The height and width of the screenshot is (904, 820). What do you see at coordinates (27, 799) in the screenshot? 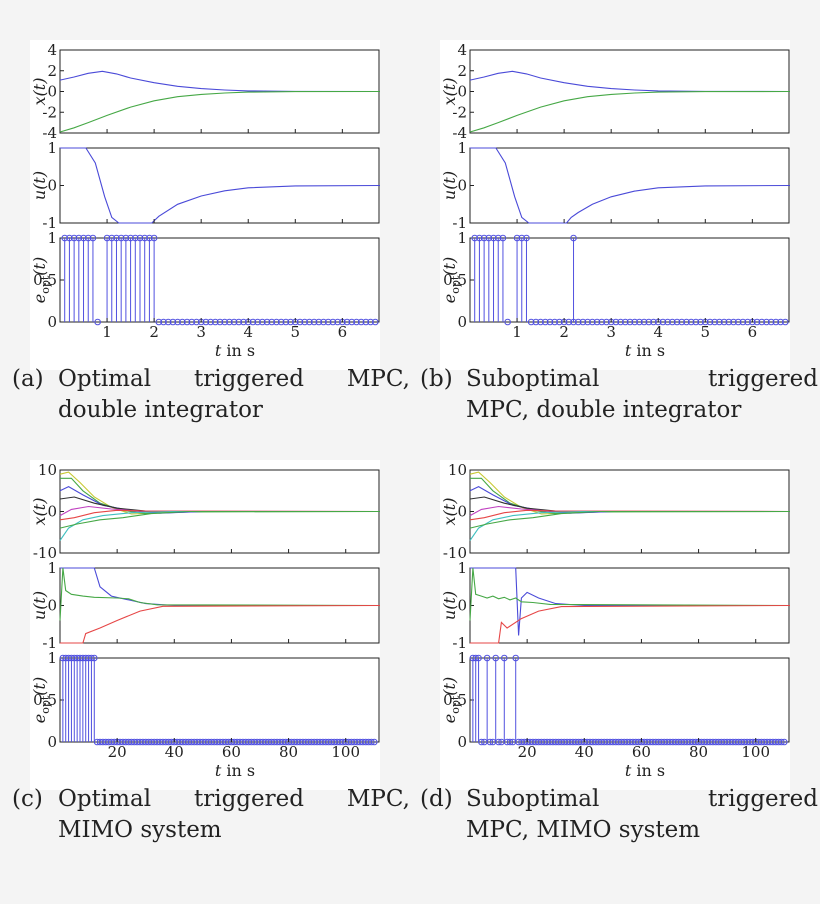
I see `caption-label: (c)` at bounding box center [27, 799].